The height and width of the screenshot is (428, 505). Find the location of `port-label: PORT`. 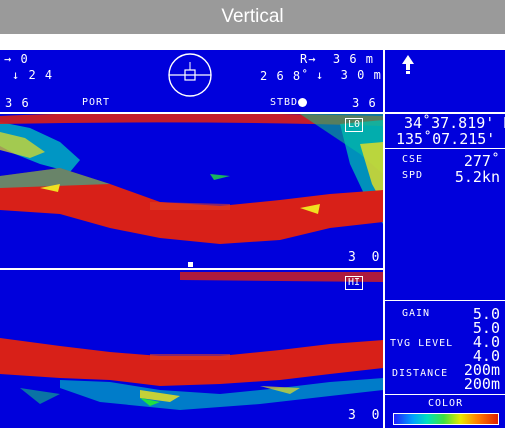

port-label: PORT is located at coordinates (96, 102).